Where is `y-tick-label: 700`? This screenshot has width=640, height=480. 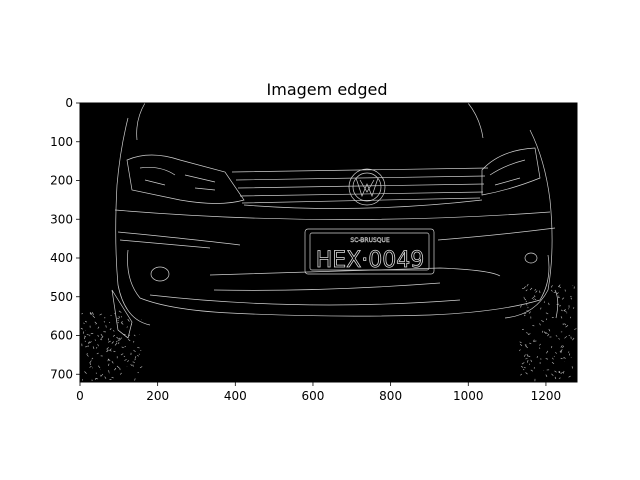 y-tick-label: 700 is located at coordinates (61, 374).